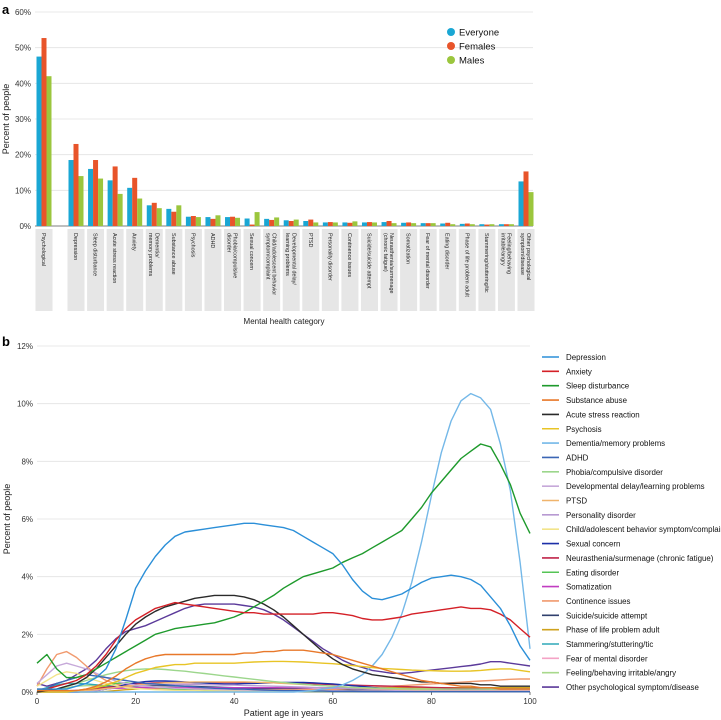  Describe the element at coordinates (349, 255) in the screenshot. I see `category-label: Continence issues` at that location.